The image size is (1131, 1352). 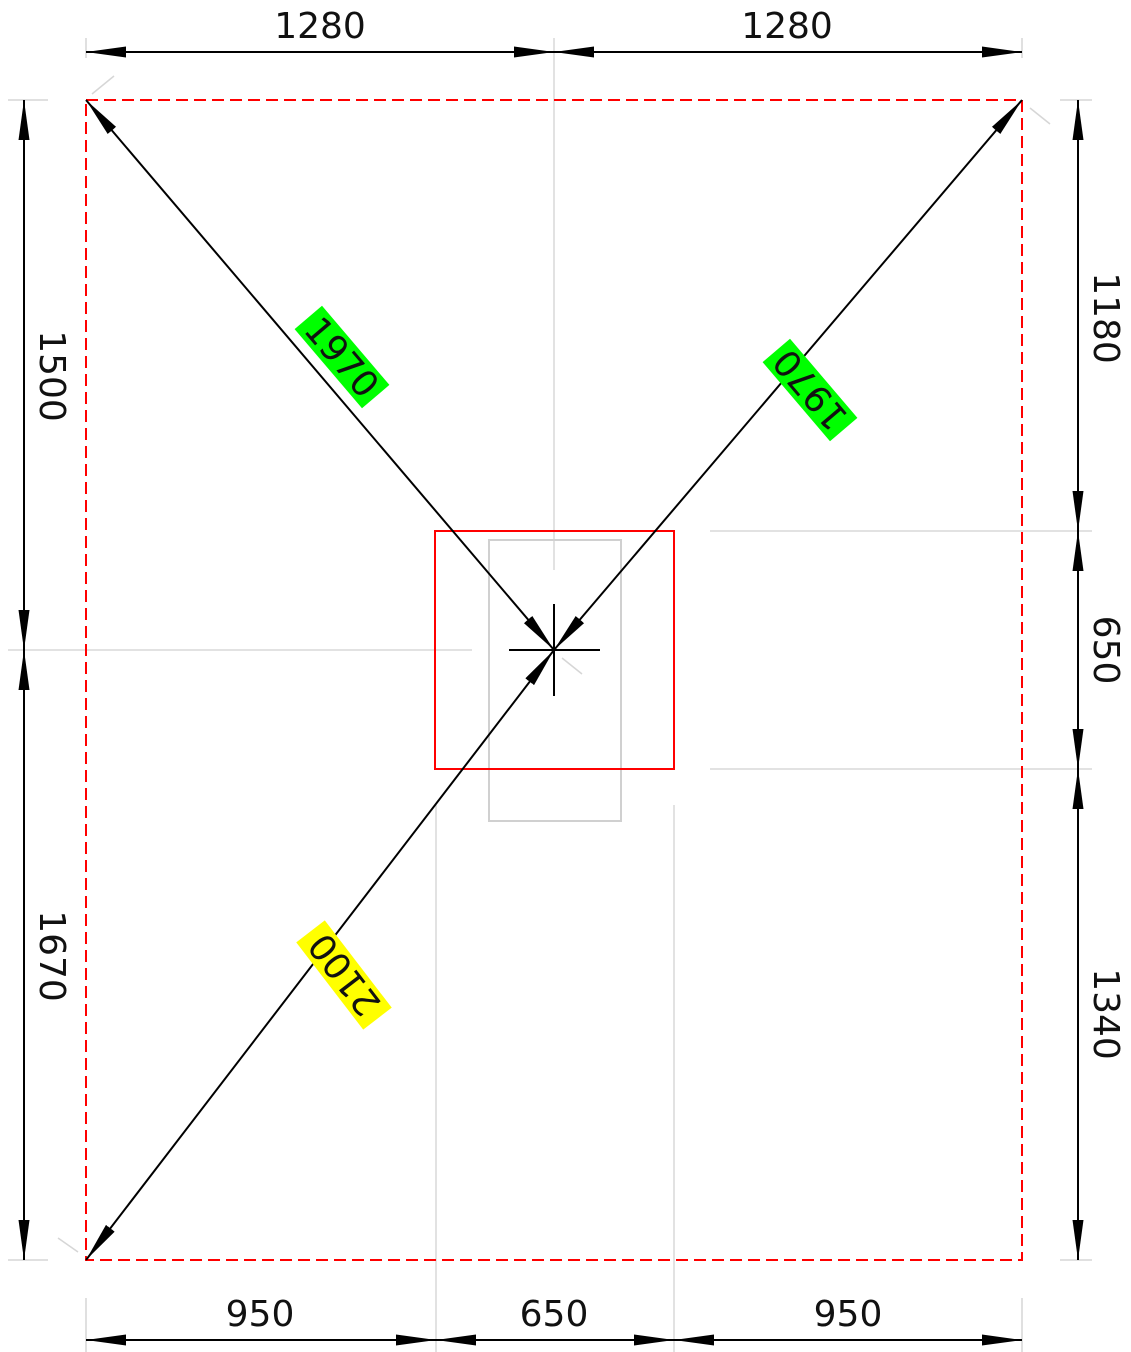 What do you see at coordinates (51, 376) in the screenshot?
I see `left-dim-top-label: 1500` at bounding box center [51, 376].